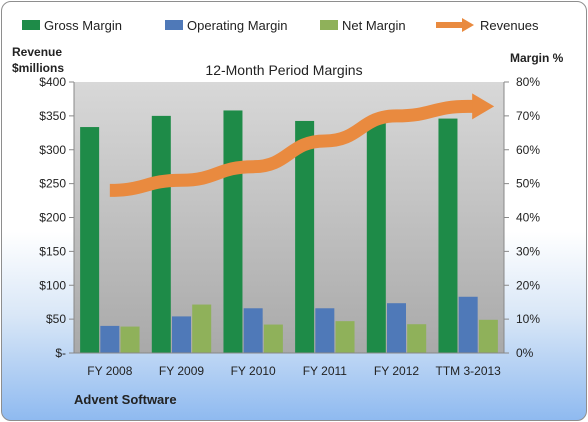 Image resolution: width=588 pixels, height=422 pixels. I want to click on x-tick-label: FY 2010, so click(253, 371).